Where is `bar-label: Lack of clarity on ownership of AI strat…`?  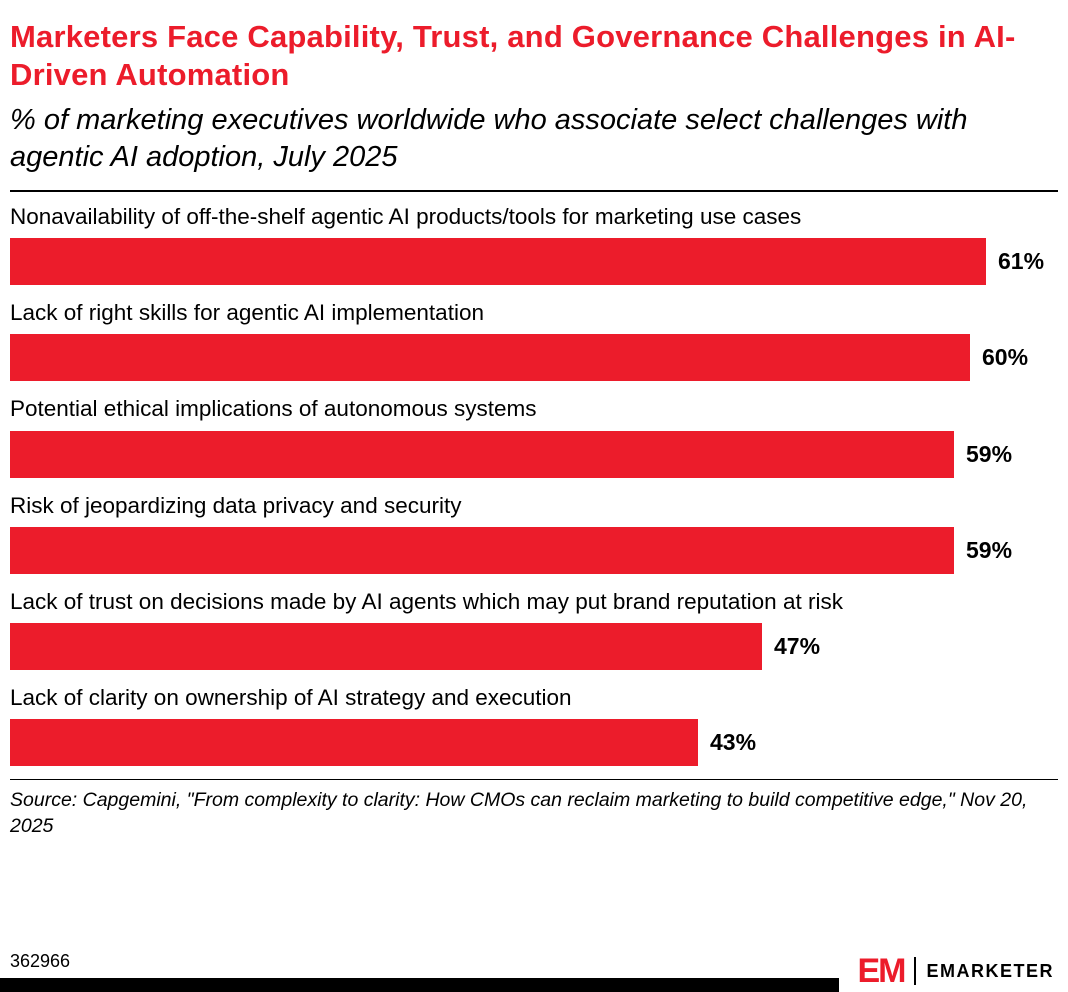
bar-label: Lack of clarity on ownership of AI strat… is located at coordinates (291, 698).